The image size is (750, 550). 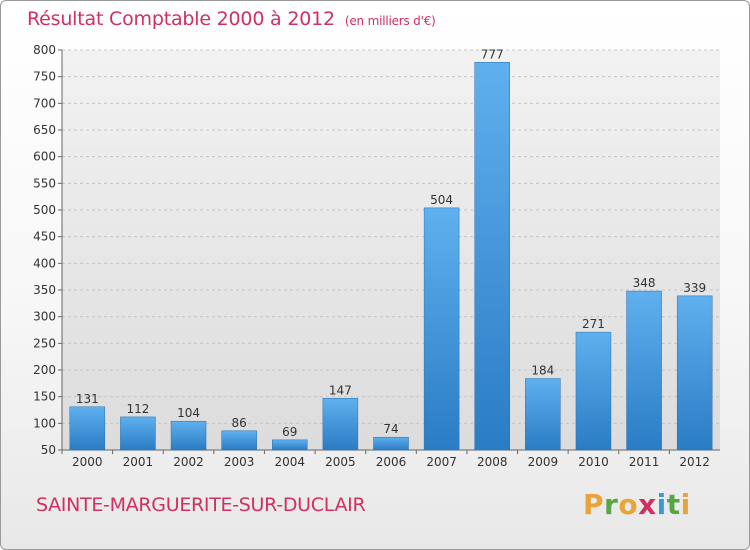 I want to click on y-tick-label: 300, so click(x=44, y=317).